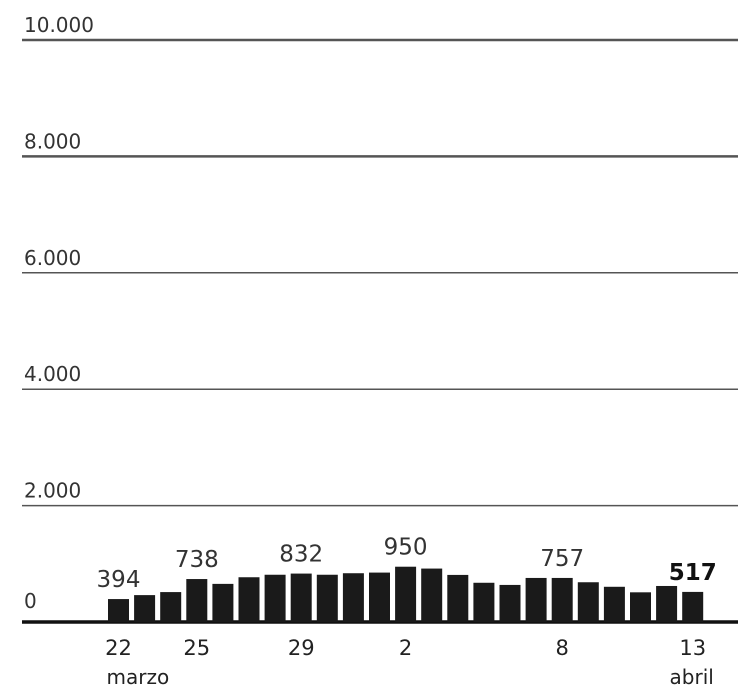 The width and height of the screenshot is (751, 693). What do you see at coordinates (30, 601) in the screenshot?
I see `y-tick-label: 0` at bounding box center [30, 601].